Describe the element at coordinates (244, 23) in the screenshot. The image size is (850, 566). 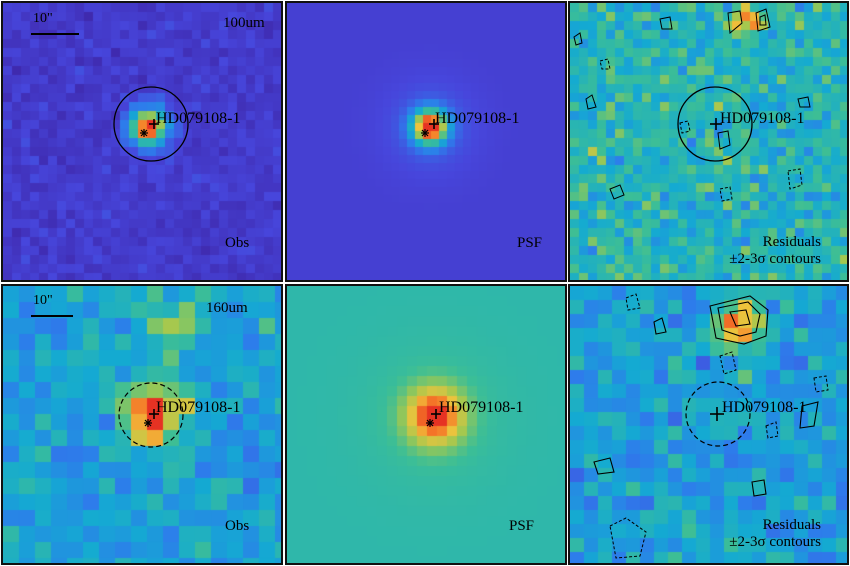
I see `band-label: 100um` at that location.